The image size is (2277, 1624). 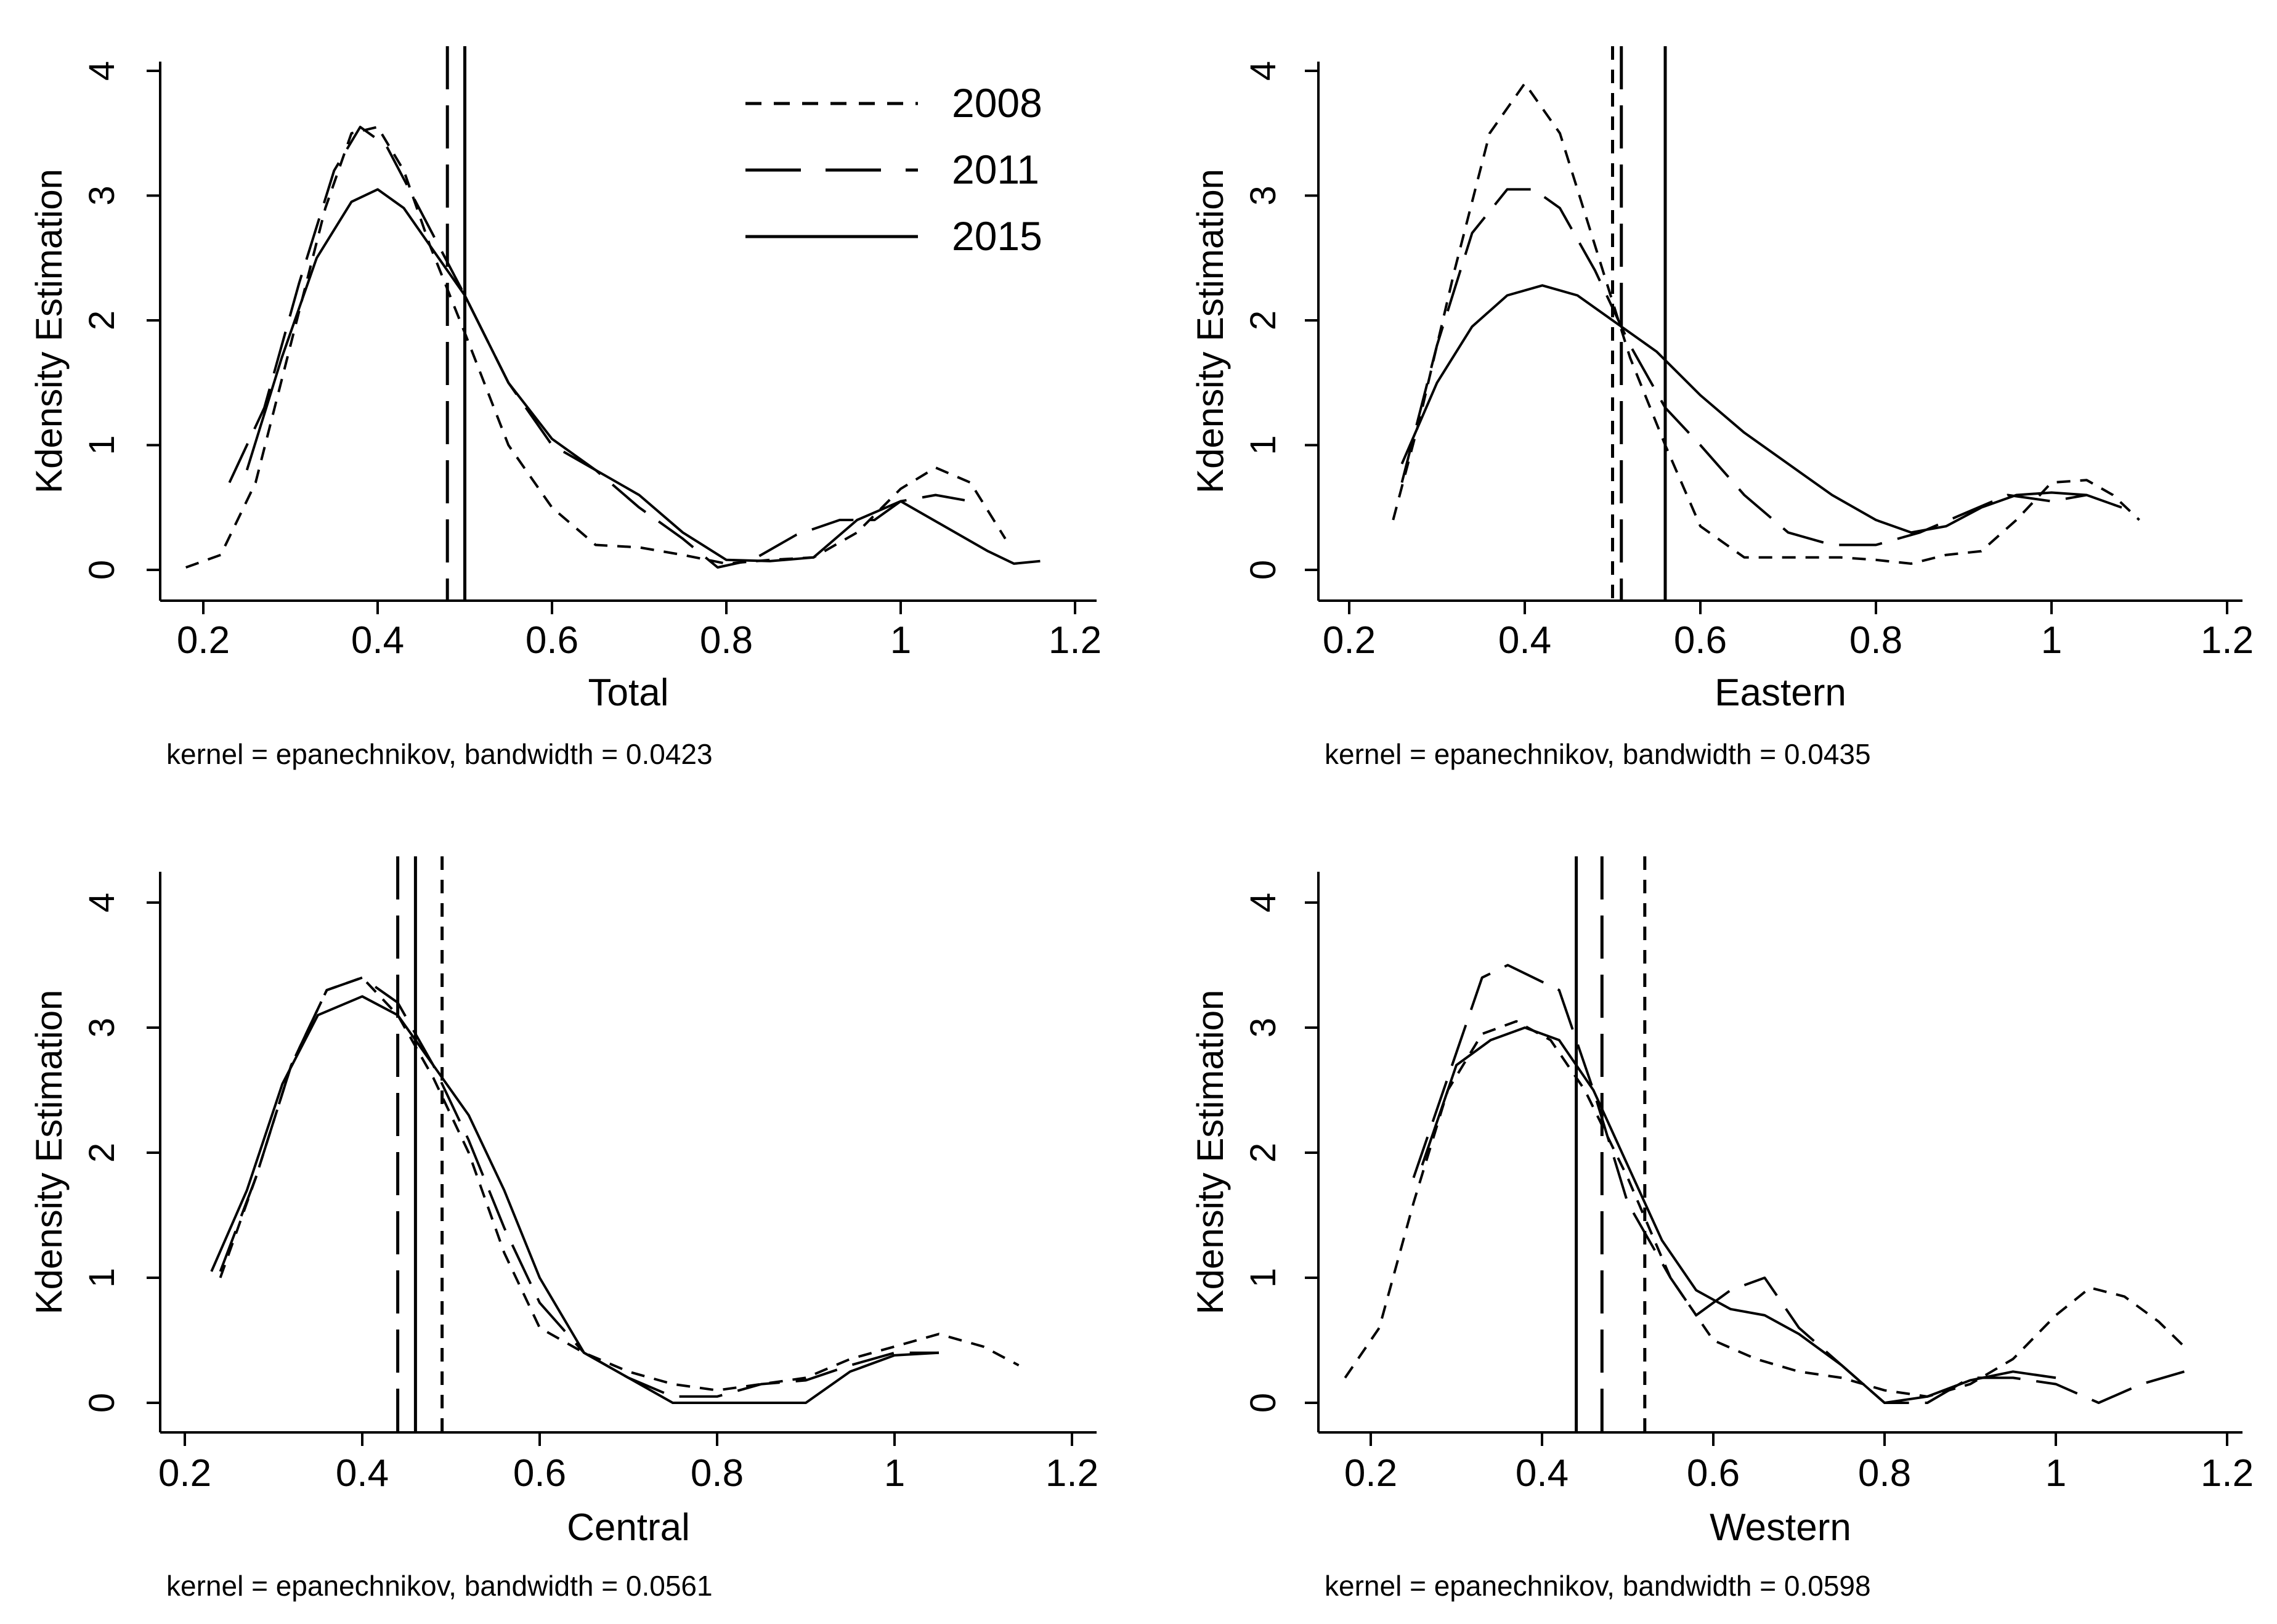 What do you see at coordinates (997, 236) in the screenshot?
I see `legend-label-2015: 2015` at bounding box center [997, 236].